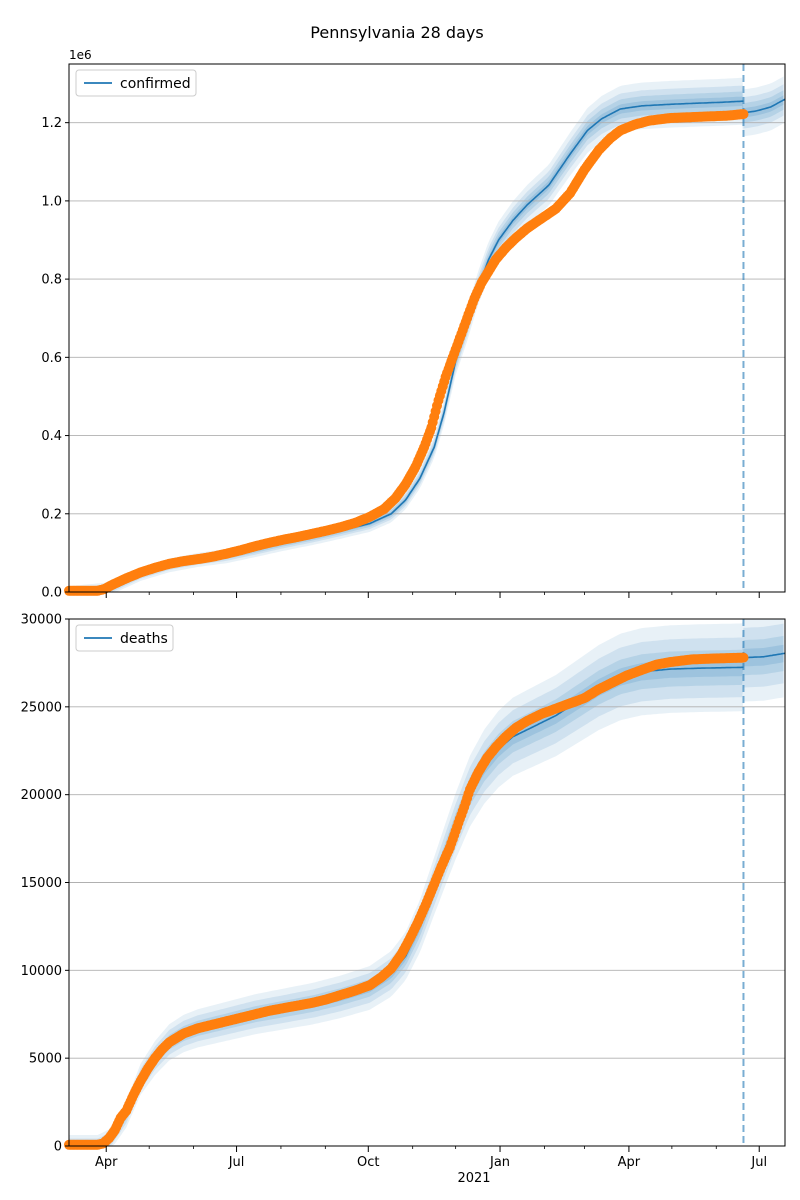 The image size is (800, 1200). I want to click on confirmed-legend: confirmed, so click(136, 83).